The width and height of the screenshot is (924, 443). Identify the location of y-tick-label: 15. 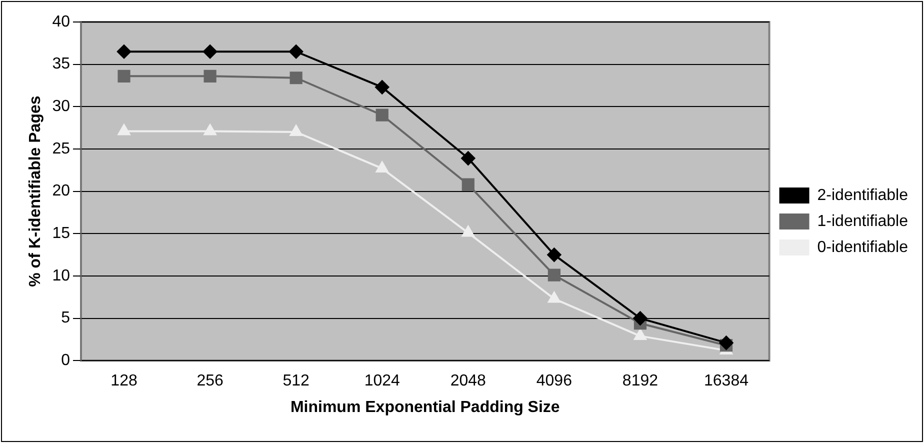
(61, 233).